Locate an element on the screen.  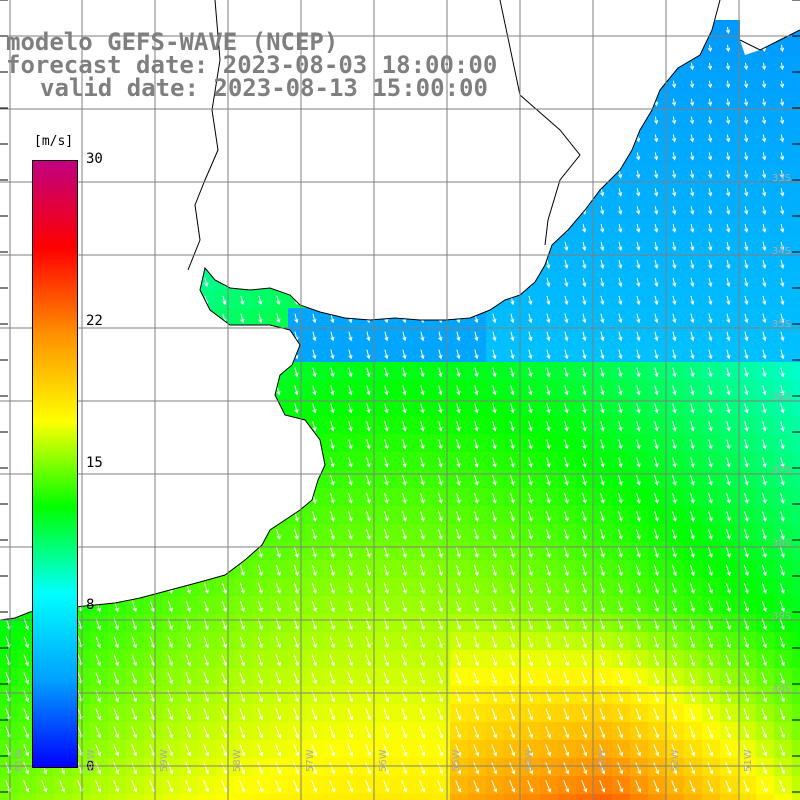
latitude-label: 34S is located at coordinates (782, 251).